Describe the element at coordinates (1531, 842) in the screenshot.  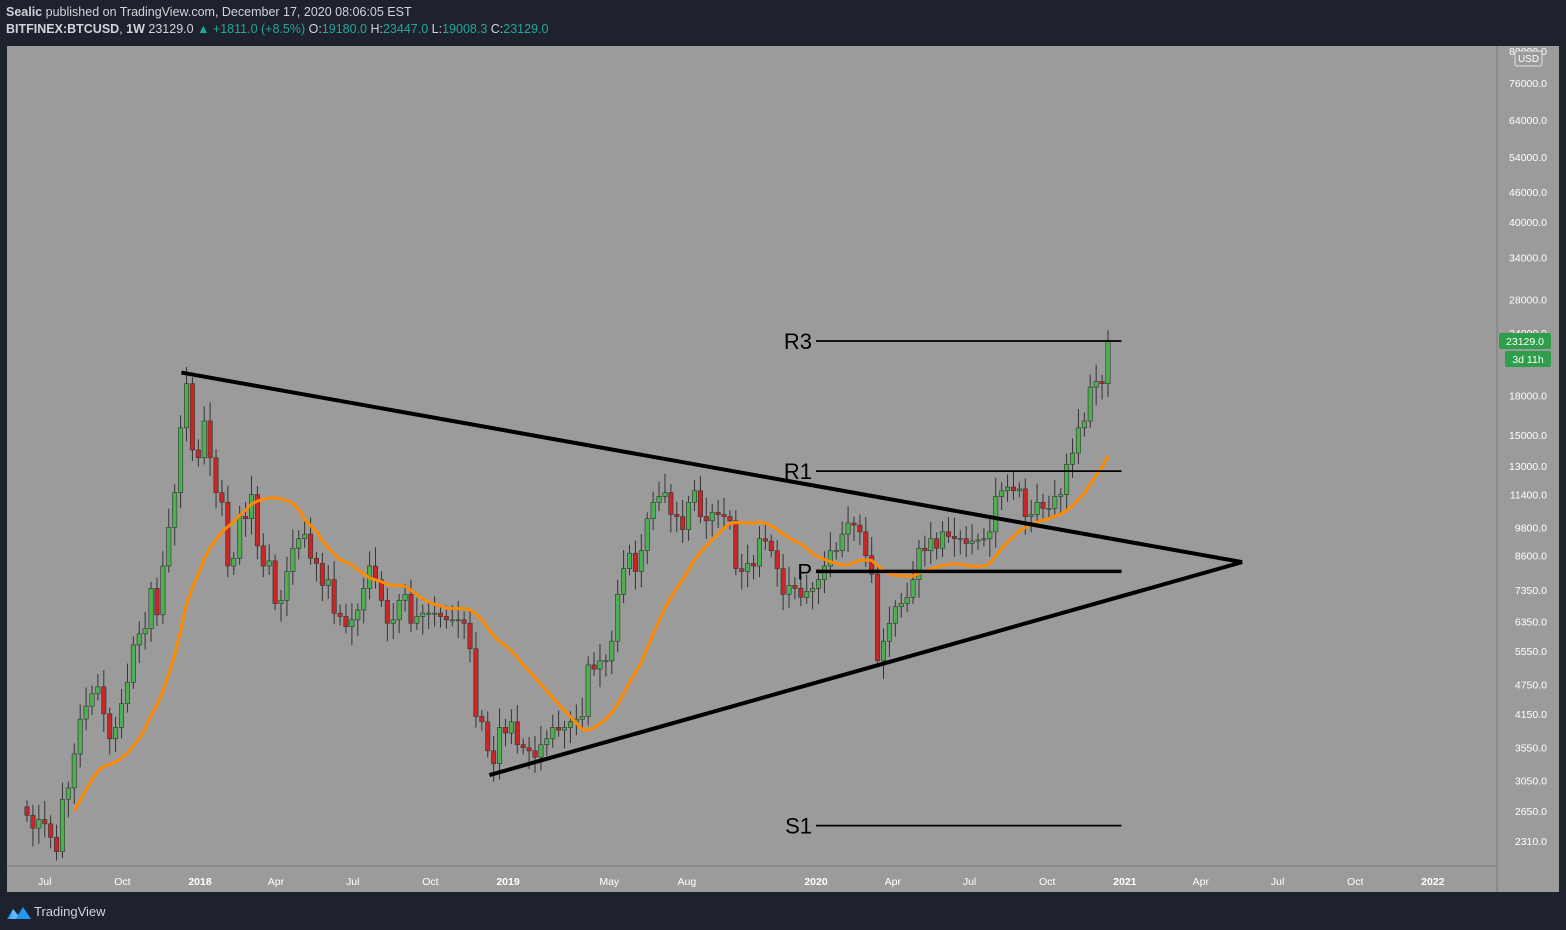
I see `price-tick-label: 2310.0` at that location.